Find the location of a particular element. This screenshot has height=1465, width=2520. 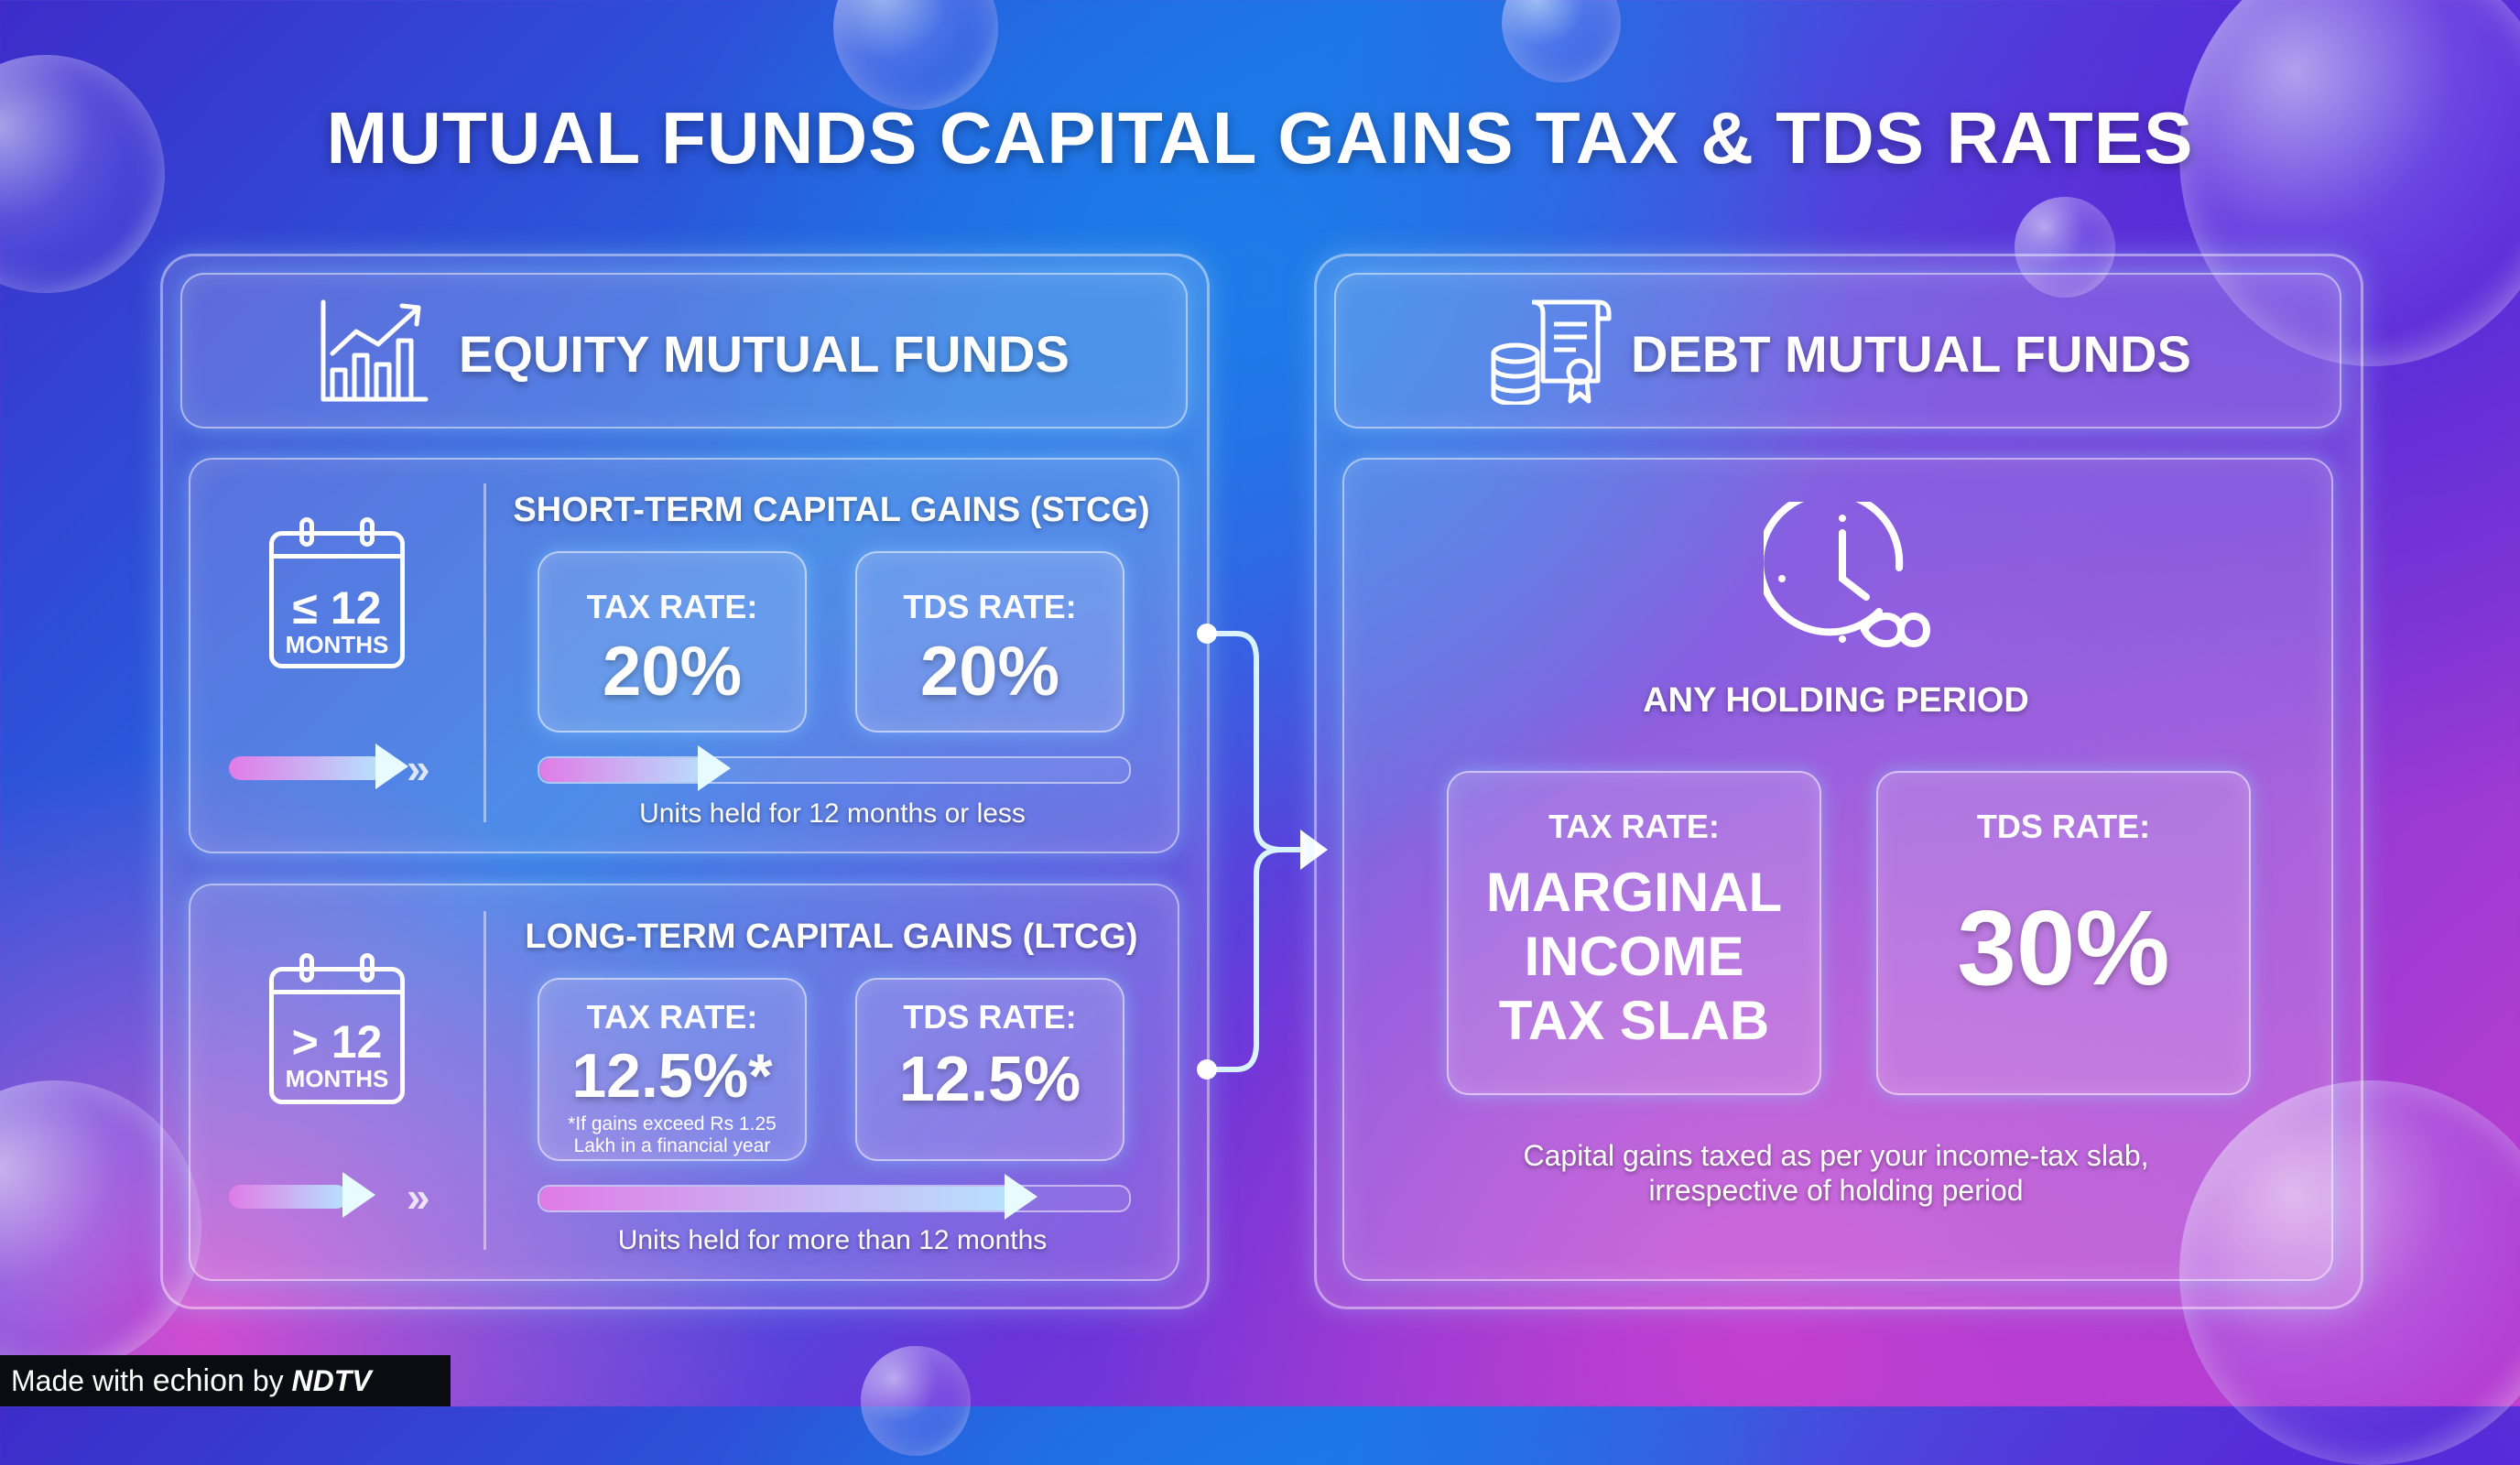

stcg-tax-rate-box: TAX RATE: 20% is located at coordinates (672, 641).